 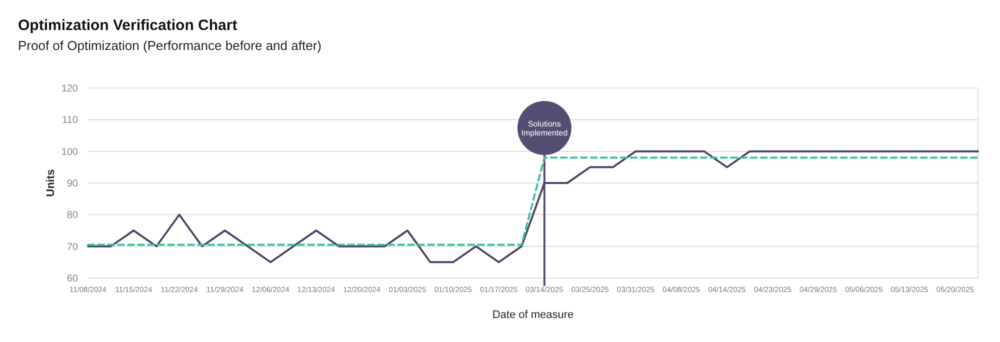 What do you see at coordinates (72, 279) in the screenshot?
I see `y-tick-label: 60` at bounding box center [72, 279].